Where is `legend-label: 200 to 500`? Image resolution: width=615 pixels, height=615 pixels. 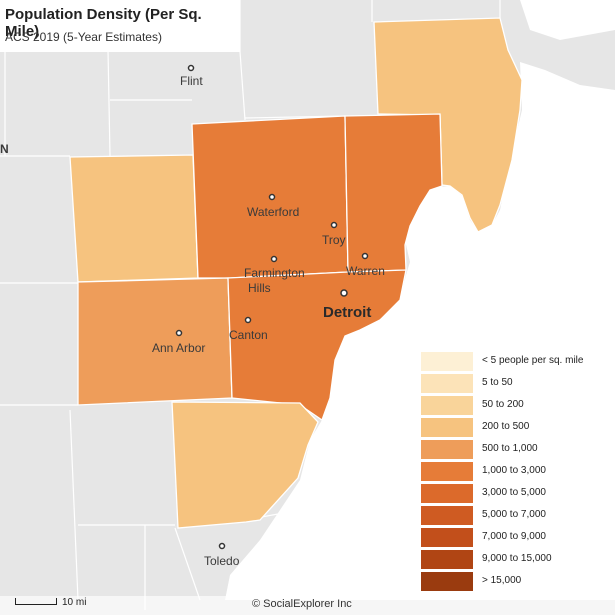 legend-label: 200 to 500 is located at coordinates (506, 426).